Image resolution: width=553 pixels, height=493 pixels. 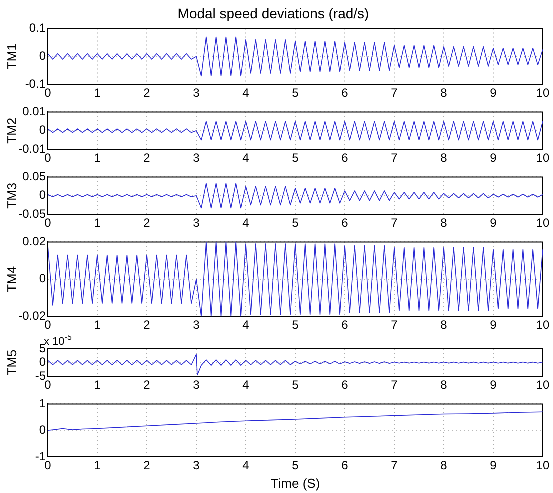 What do you see at coordinates (12, 279) in the screenshot?
I see `y-axis-title: TM4` at bounding box center [12, 279].